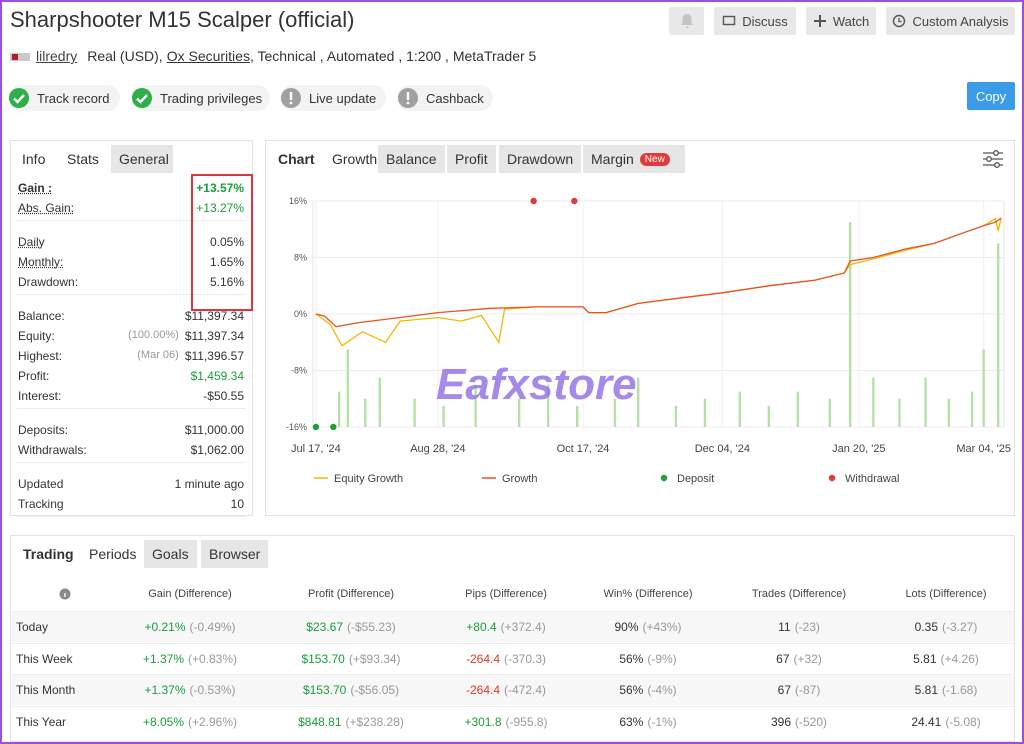 Image resolution: width=1024 pixels, height=744 pixels. I want to click on stat-label: Withdrawals:, so click(52, 450).